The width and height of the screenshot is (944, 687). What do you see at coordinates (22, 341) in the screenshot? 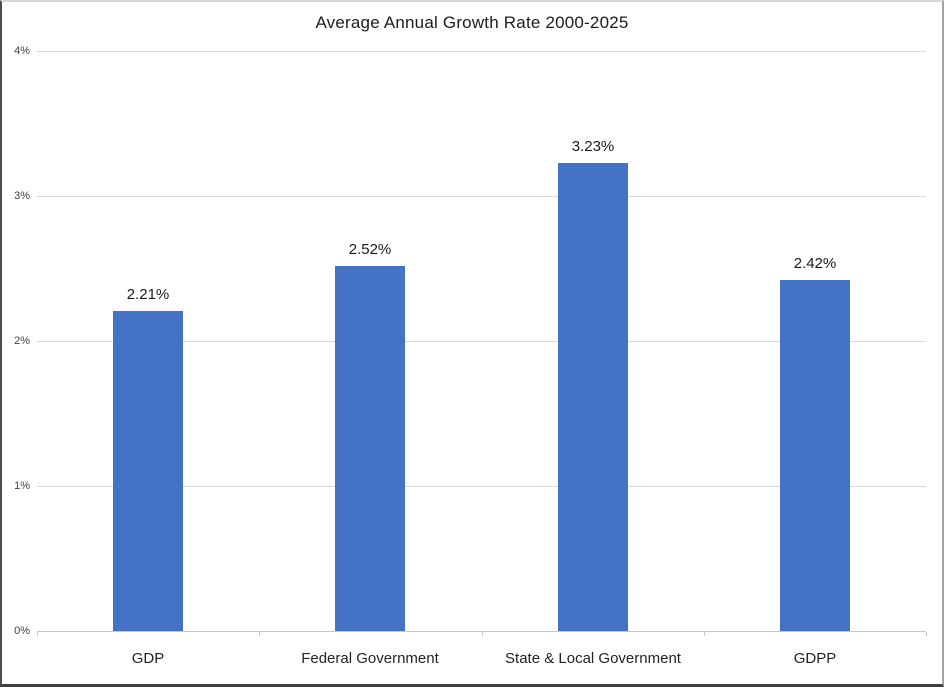
I see `y-axis-tick-label: 2%` at bounding box center [22, 341].